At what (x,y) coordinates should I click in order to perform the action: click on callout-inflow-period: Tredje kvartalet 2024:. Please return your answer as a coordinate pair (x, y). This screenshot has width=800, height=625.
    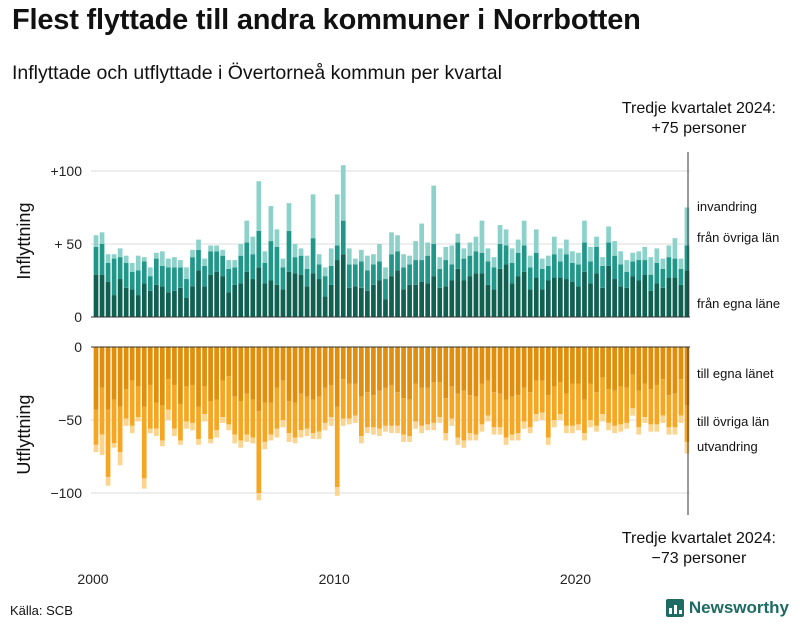
    Looking at the image, I should click on (698, 108).